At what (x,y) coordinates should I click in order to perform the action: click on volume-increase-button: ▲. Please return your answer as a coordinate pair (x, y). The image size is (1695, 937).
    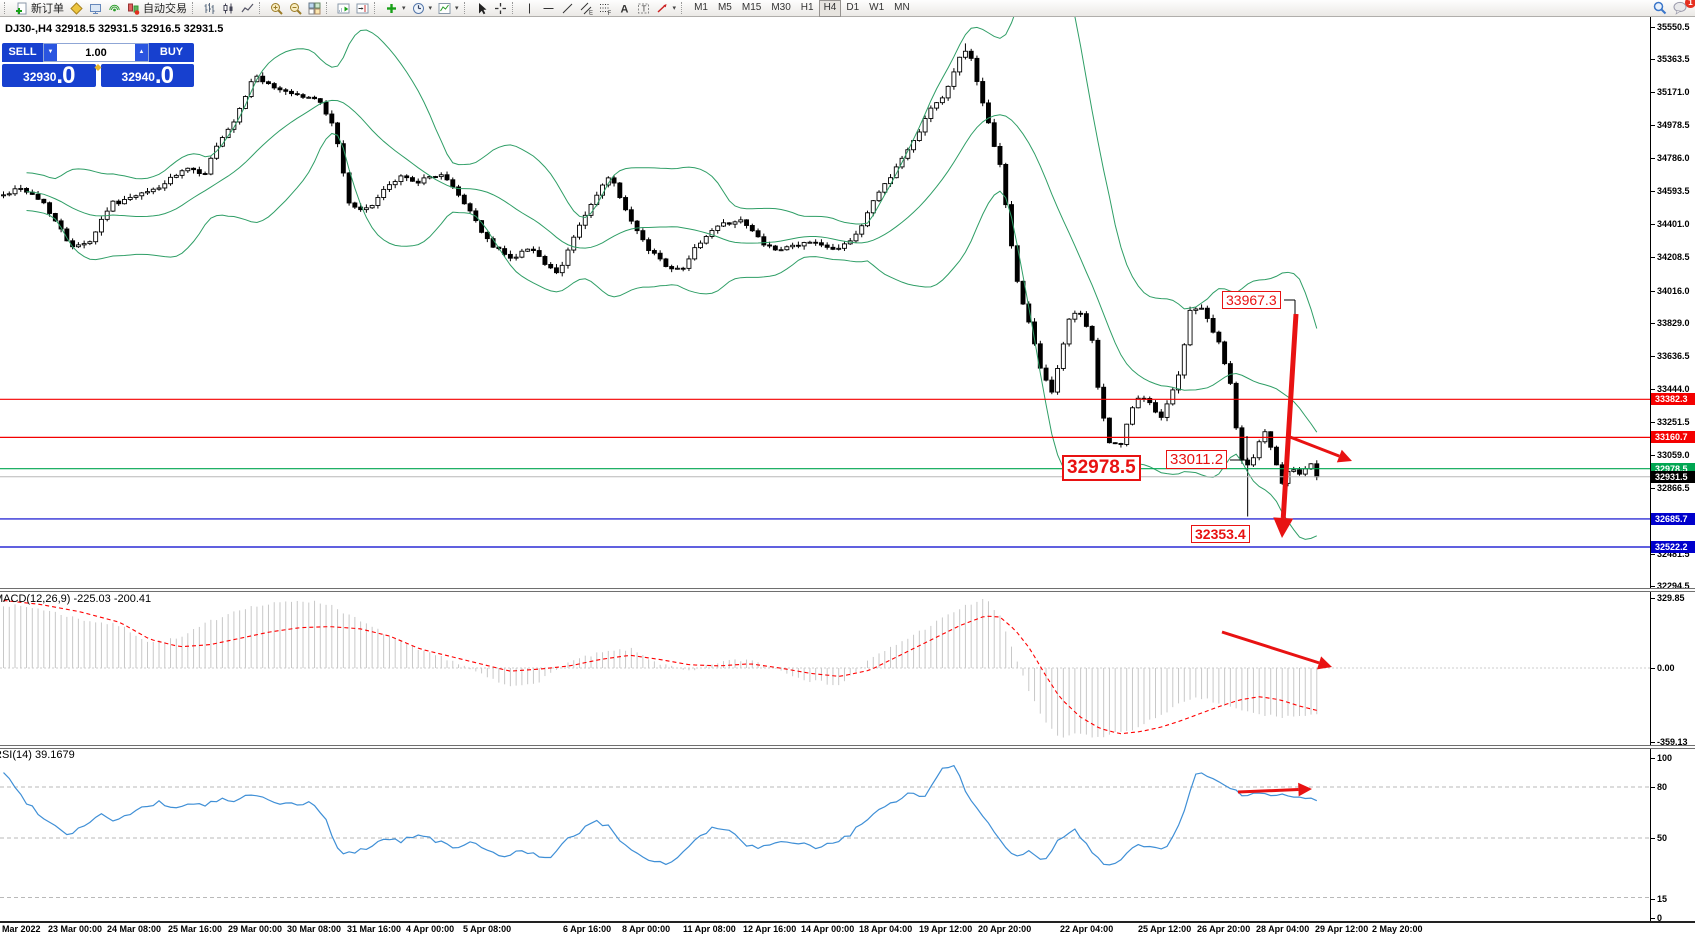
    Looking at the image, I should click on (141, 52).